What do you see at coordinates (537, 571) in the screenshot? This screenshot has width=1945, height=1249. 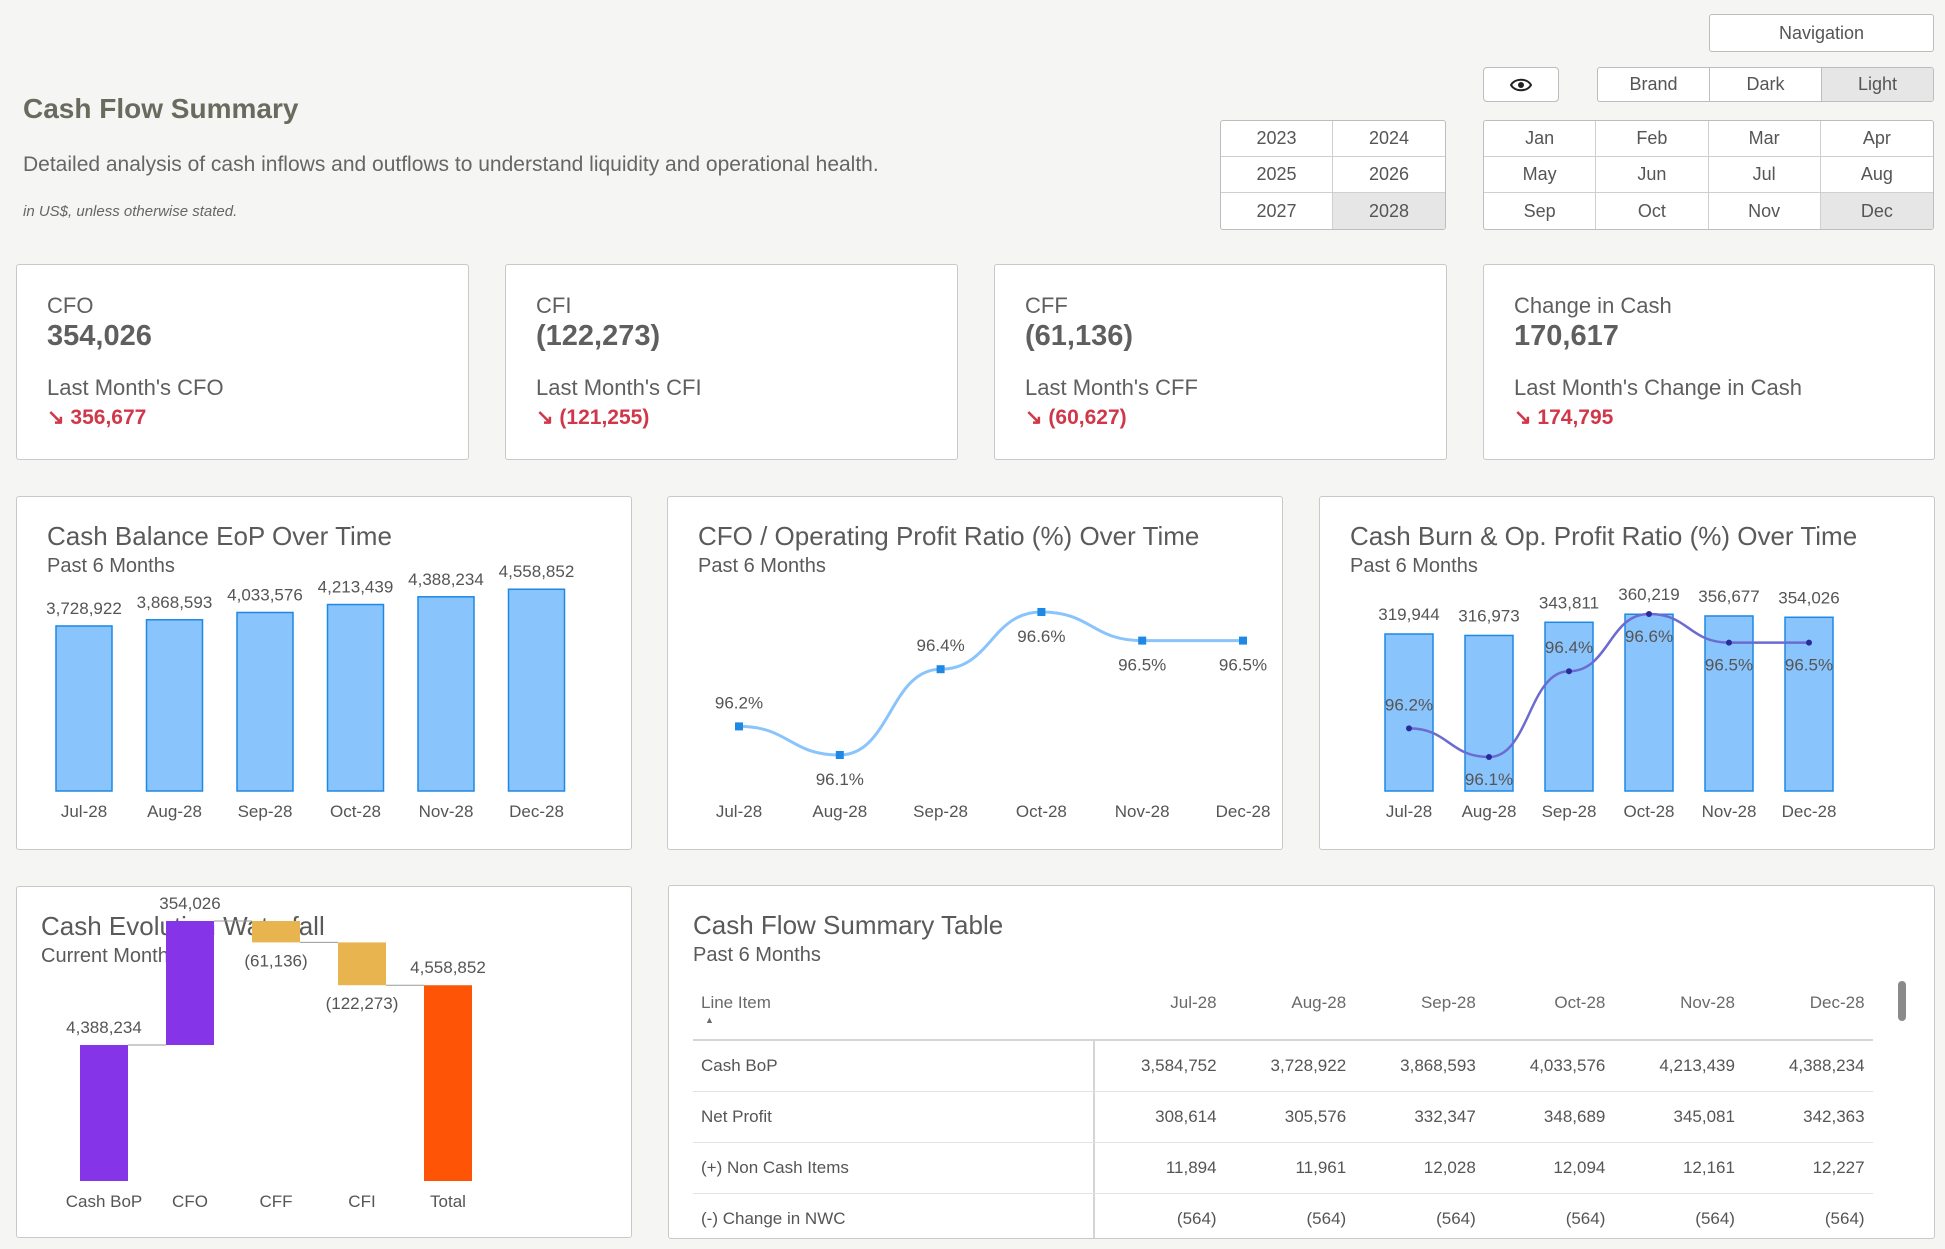 I see `data-label: 4,558,852` at bounding box center [537, 571].